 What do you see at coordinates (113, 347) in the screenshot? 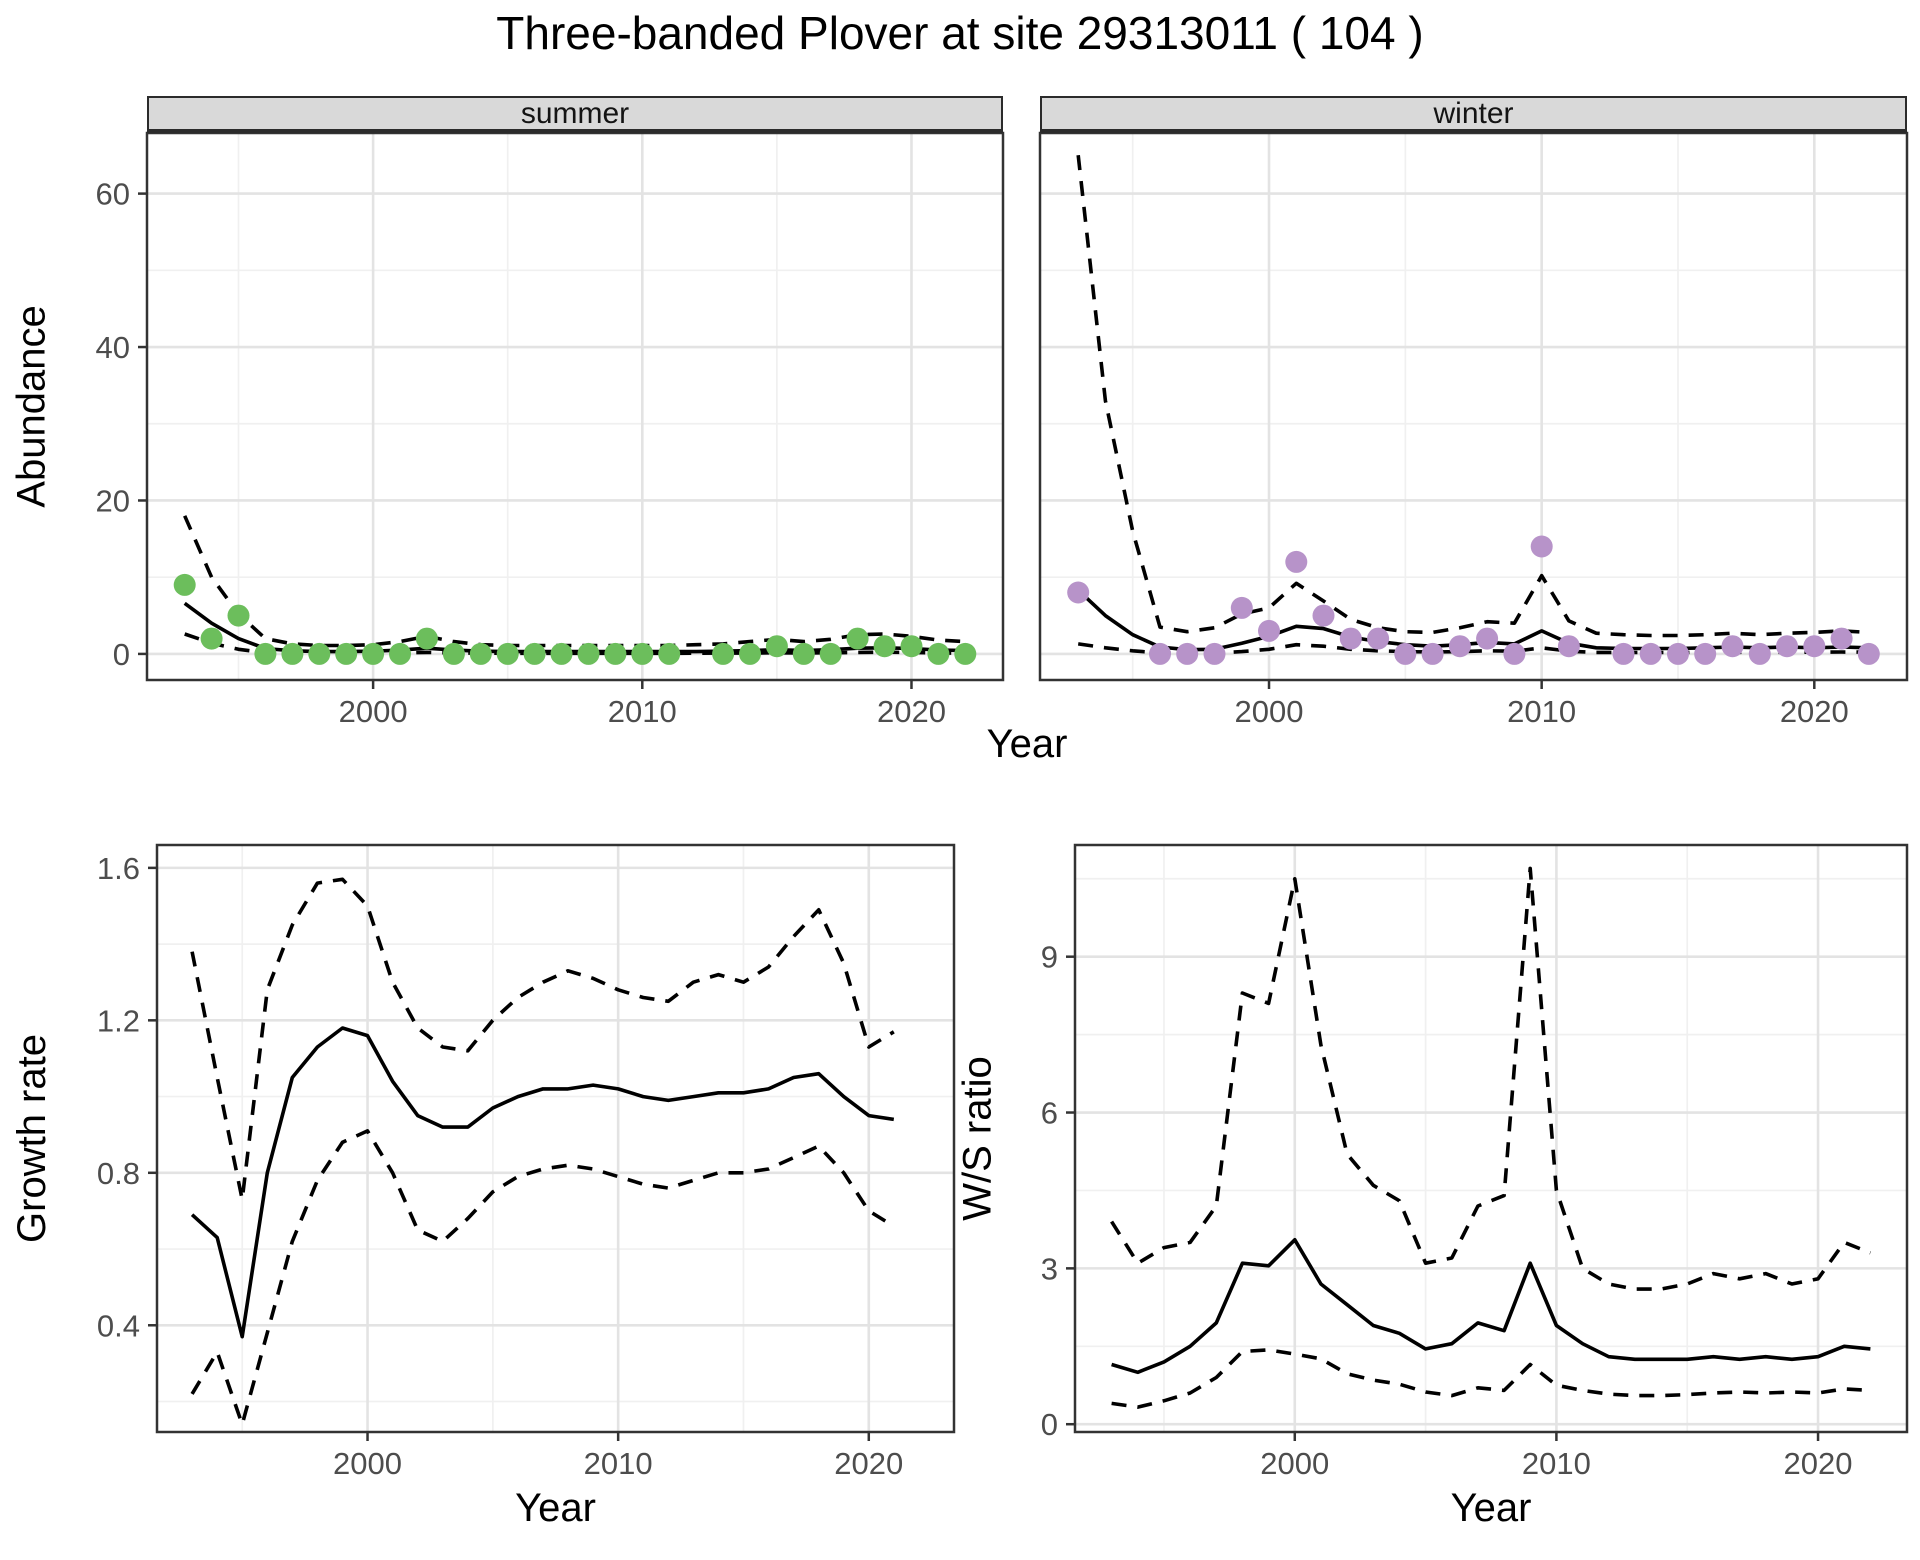
I see `y-tick-label-summer: 40` at bounding box center [113, 347].